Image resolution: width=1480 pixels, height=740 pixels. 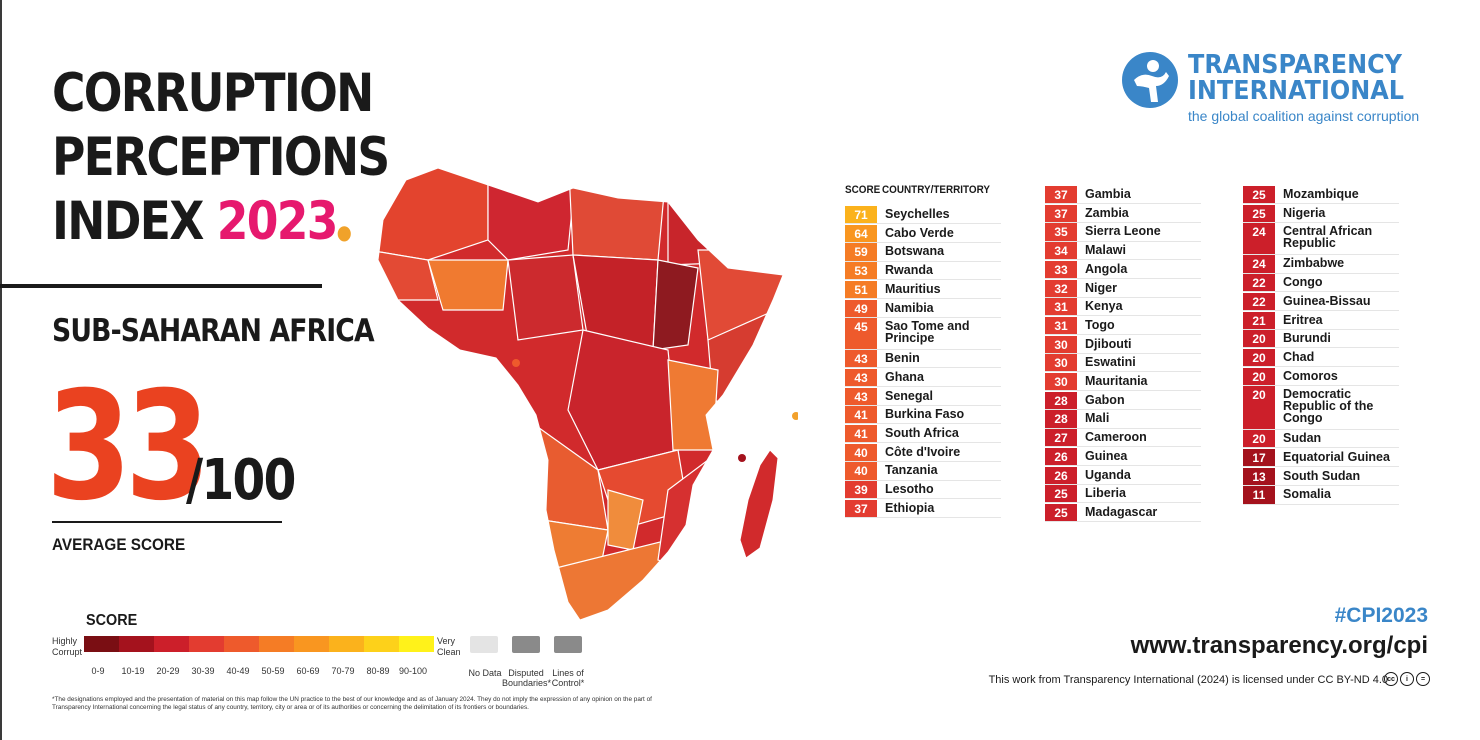 I want to click on legend-title: SCORE, so click(x=112, y=620).